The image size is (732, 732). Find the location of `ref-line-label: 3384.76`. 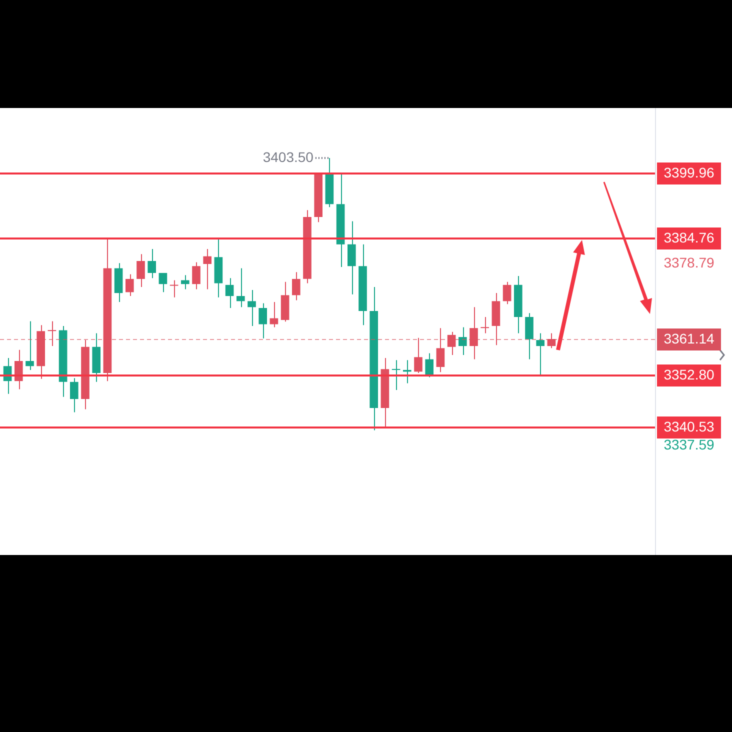

ref-line-label: 3384.76 is located at coordinates (689, 237).